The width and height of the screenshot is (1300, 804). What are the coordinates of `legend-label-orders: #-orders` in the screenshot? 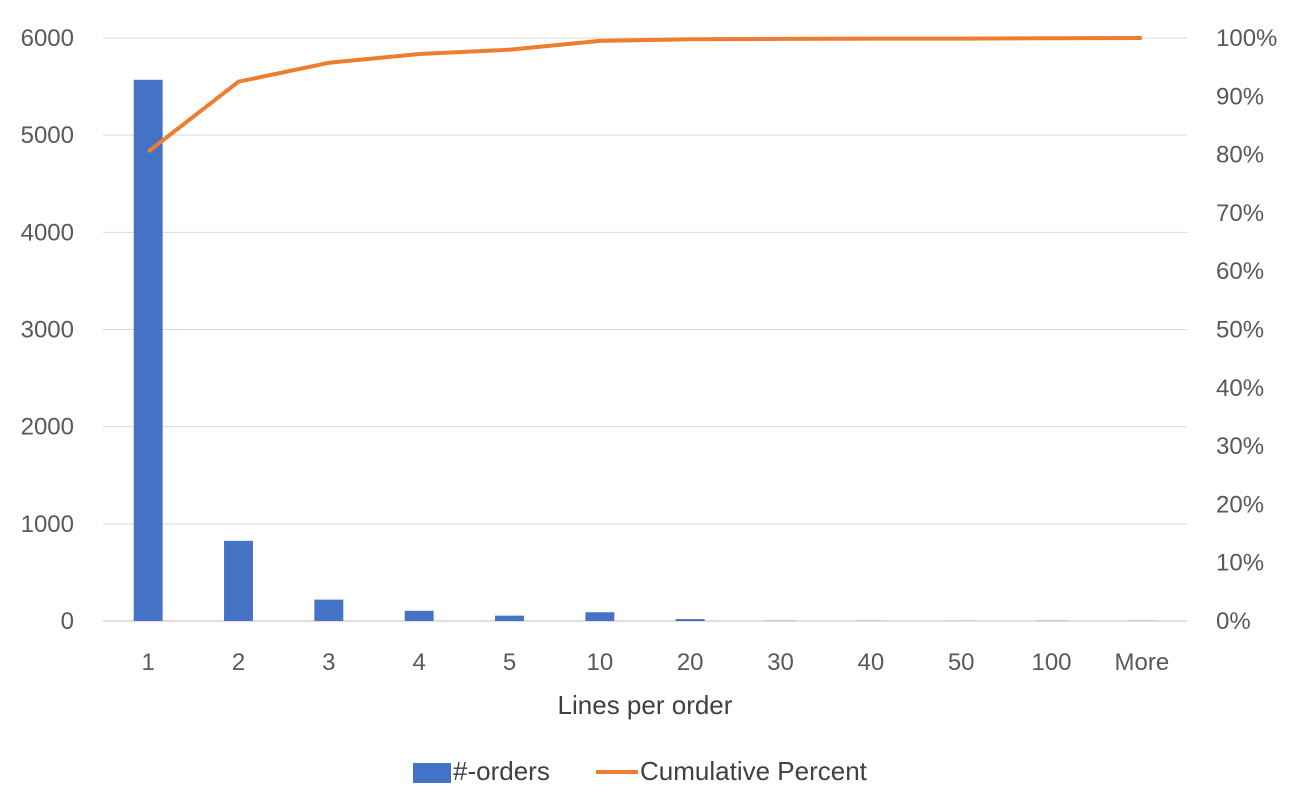 It's located at (501, 771).